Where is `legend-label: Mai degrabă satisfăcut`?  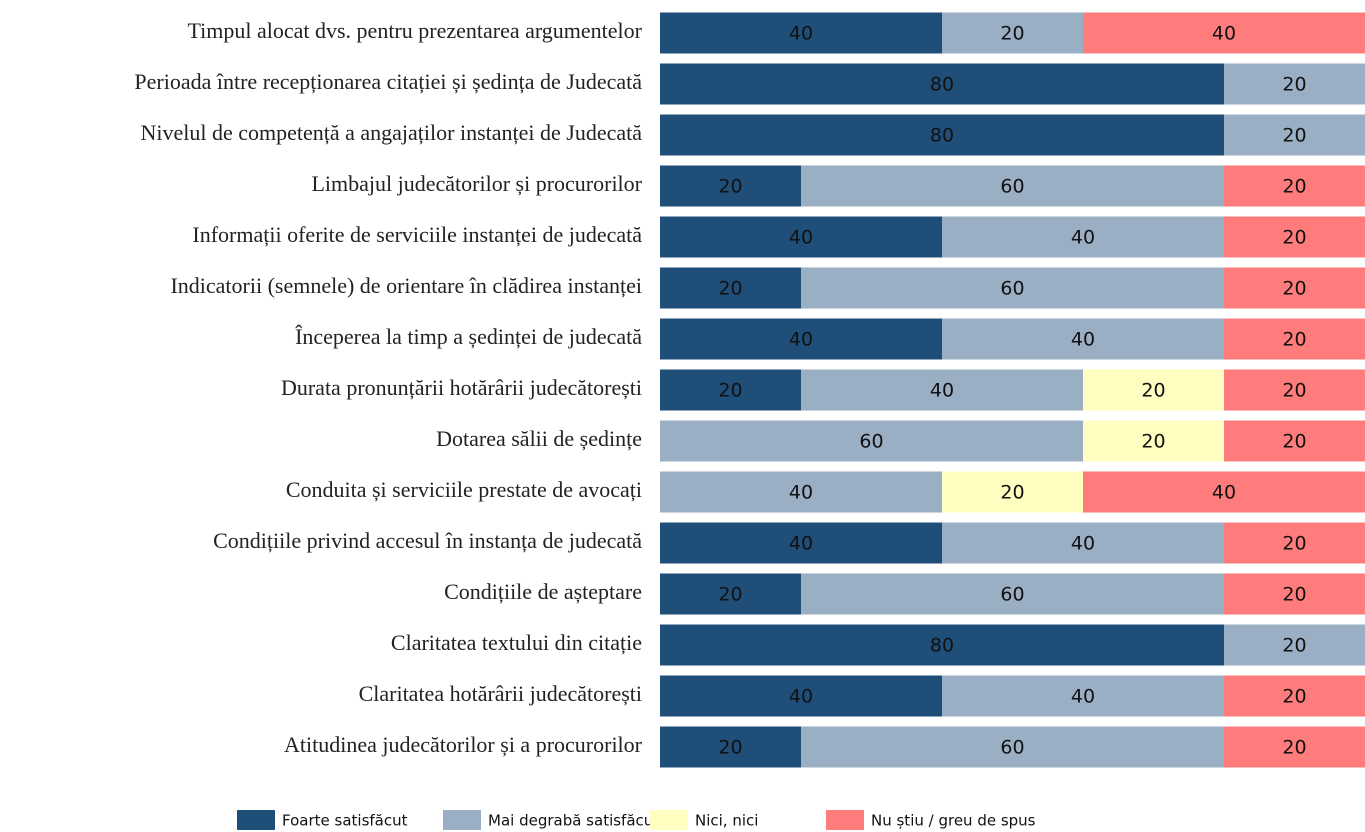 legend-label: Mai degrabă satisfăcut is located at coordinates (573, 821).